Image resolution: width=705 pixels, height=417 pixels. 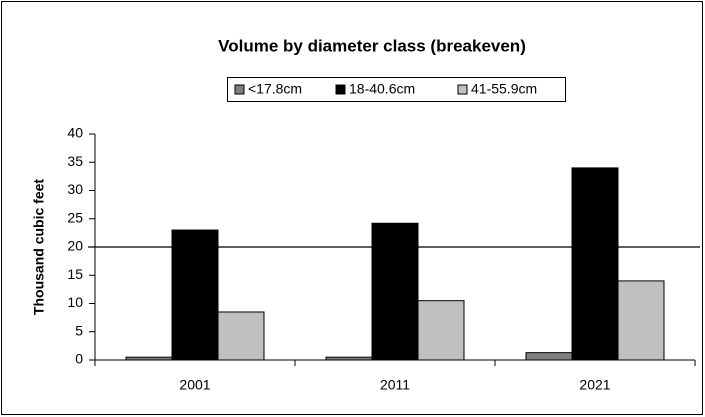 What do you see at coordinates (75, 133) in the screenshot?
I see `y-tick-label: 40` at bounding box center [75, 133].